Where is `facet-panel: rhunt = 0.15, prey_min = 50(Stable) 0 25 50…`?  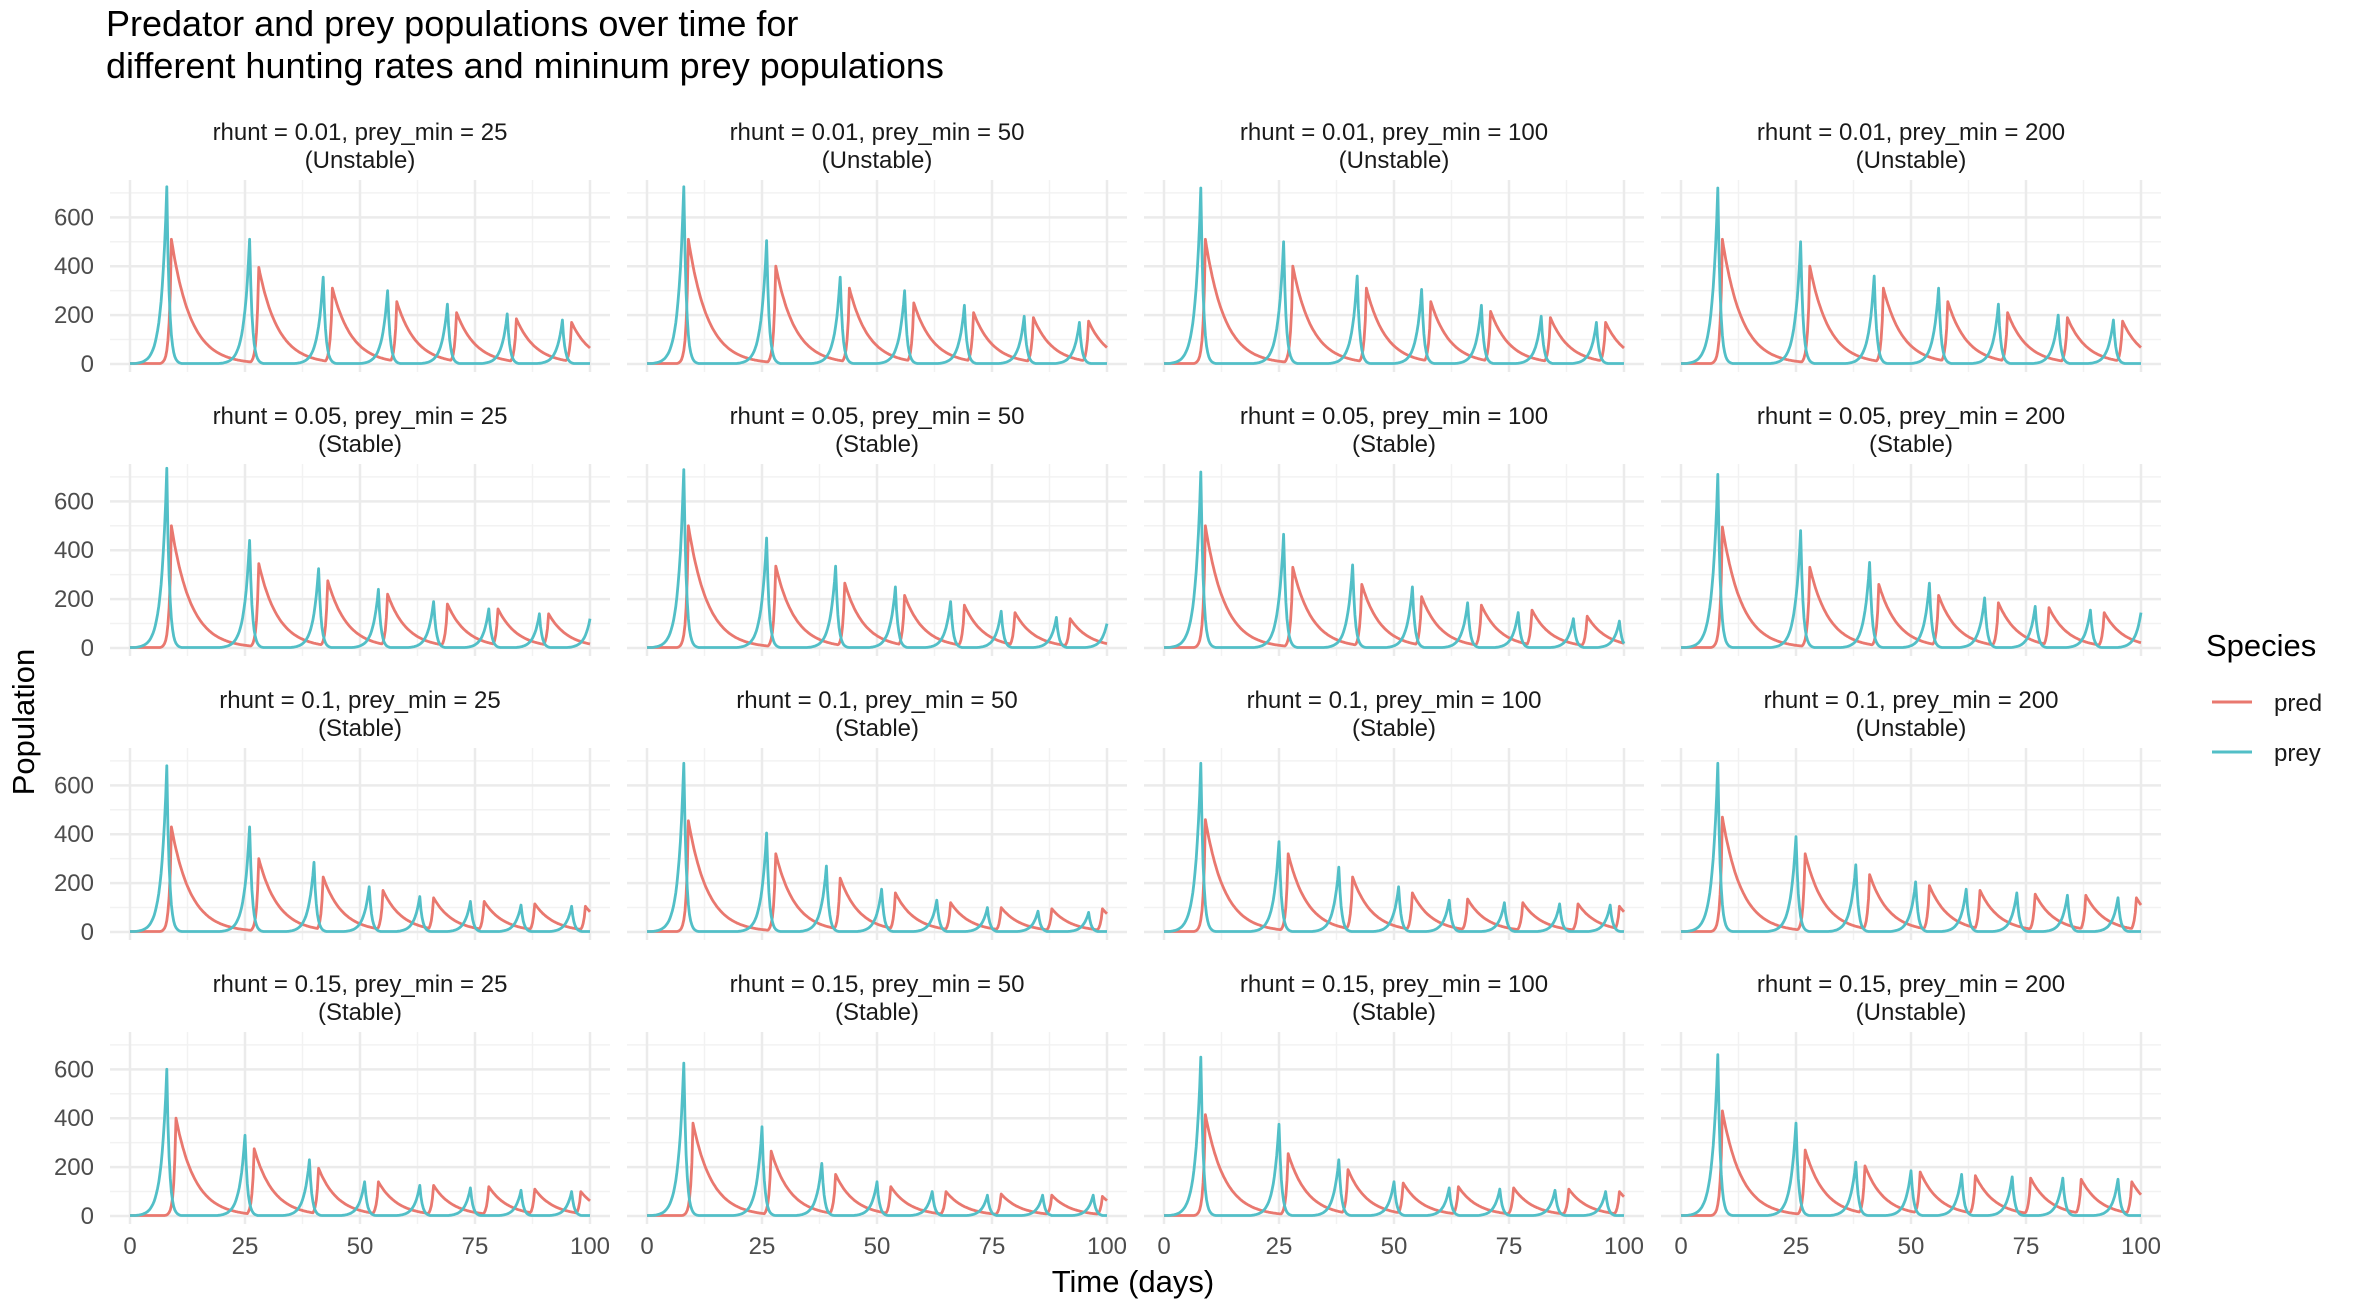 facet-panel: rhunt = 0.15, prey_min = 50(Stable) 0 25 50… is located at coordinates (877, 1115).